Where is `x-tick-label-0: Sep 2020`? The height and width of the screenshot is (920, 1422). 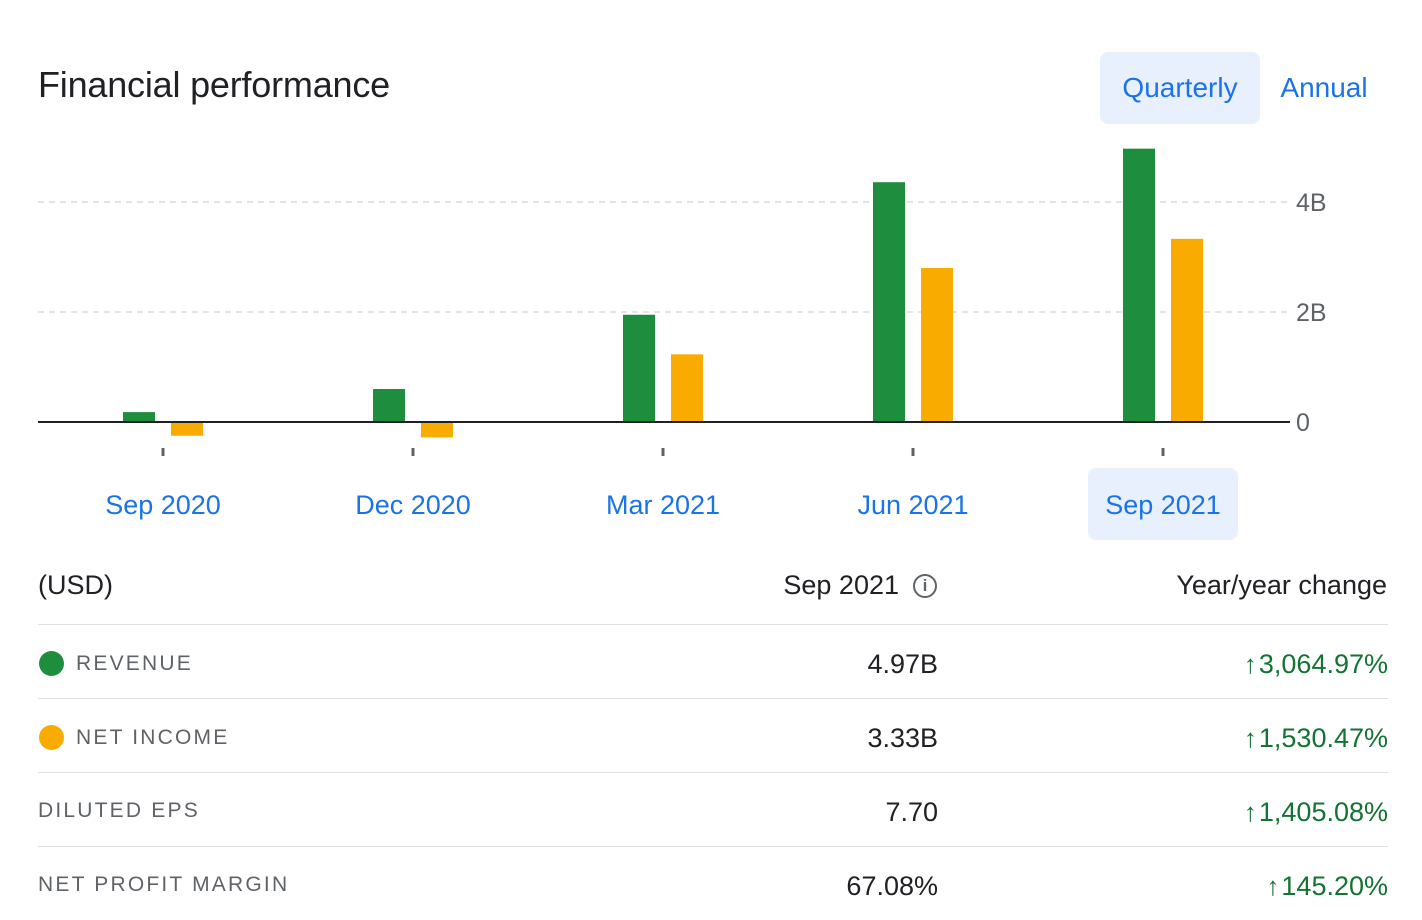
x-tick-label-0: Sep 2020 is located at coordinates (163, 505).